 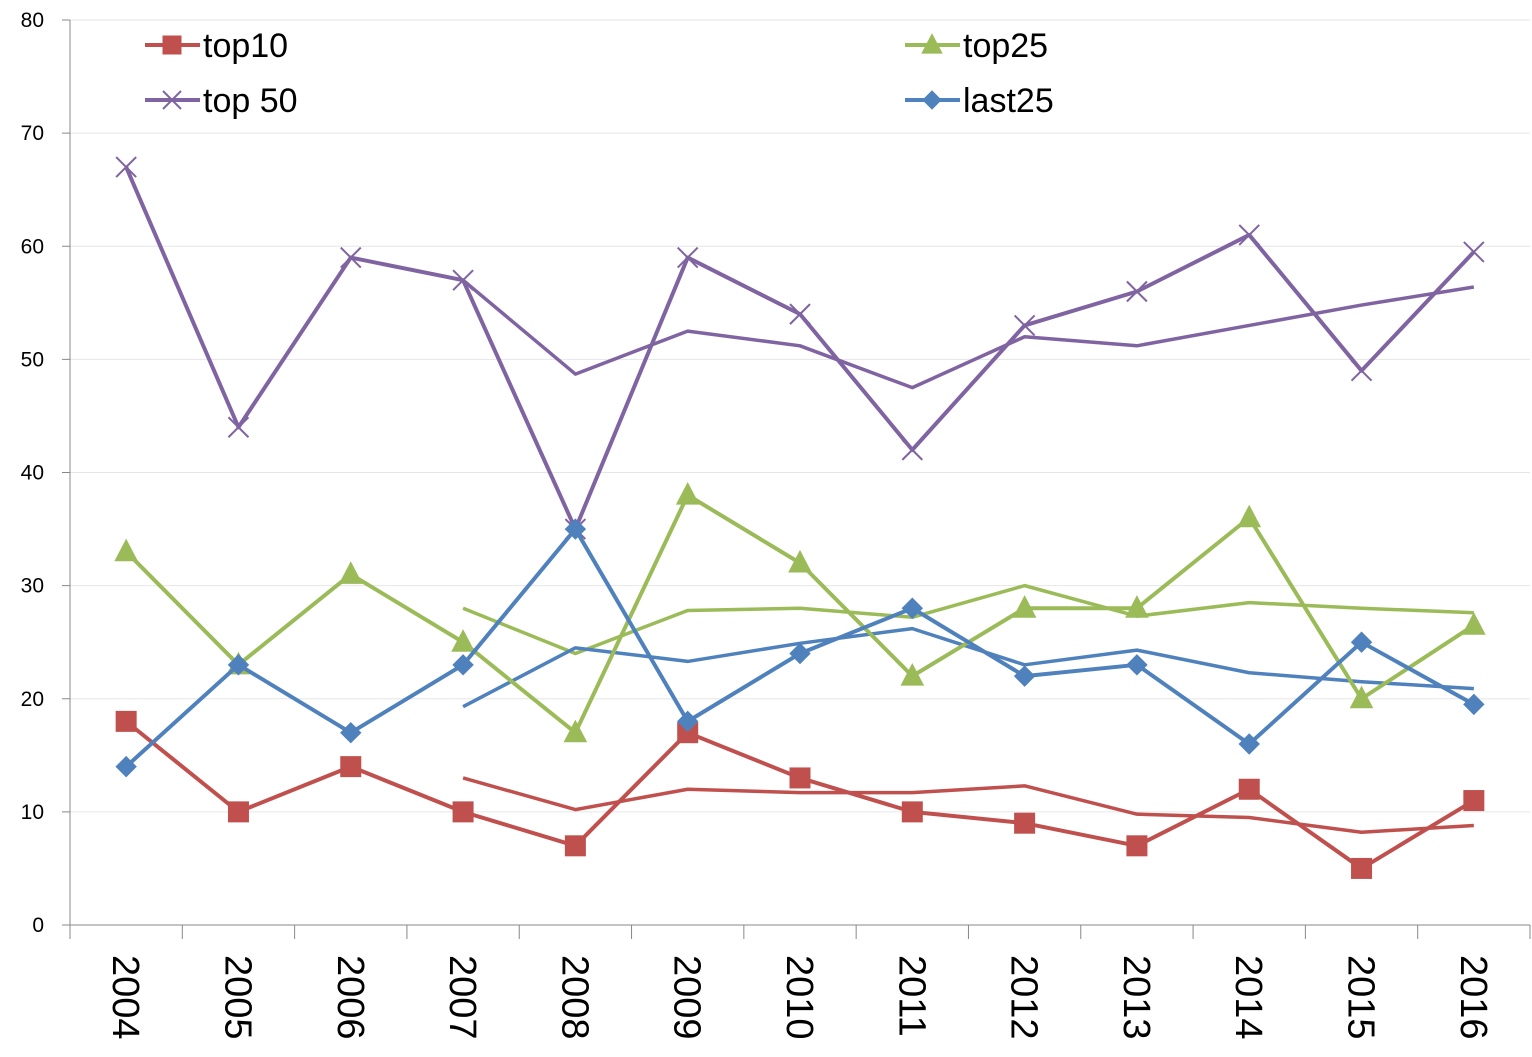 I want to click on legend-label: last25, so click(x=1008, y=101).